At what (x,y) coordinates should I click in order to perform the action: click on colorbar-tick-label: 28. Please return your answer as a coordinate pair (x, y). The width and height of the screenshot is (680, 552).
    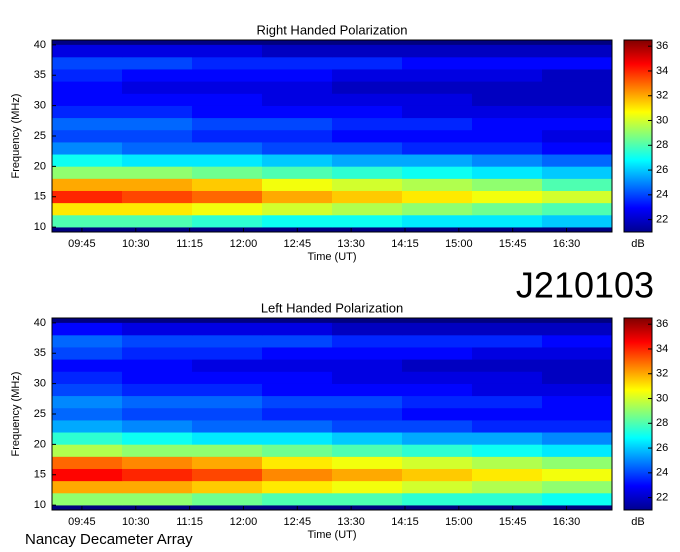
    Looking at the image, I should click on (662, 145).